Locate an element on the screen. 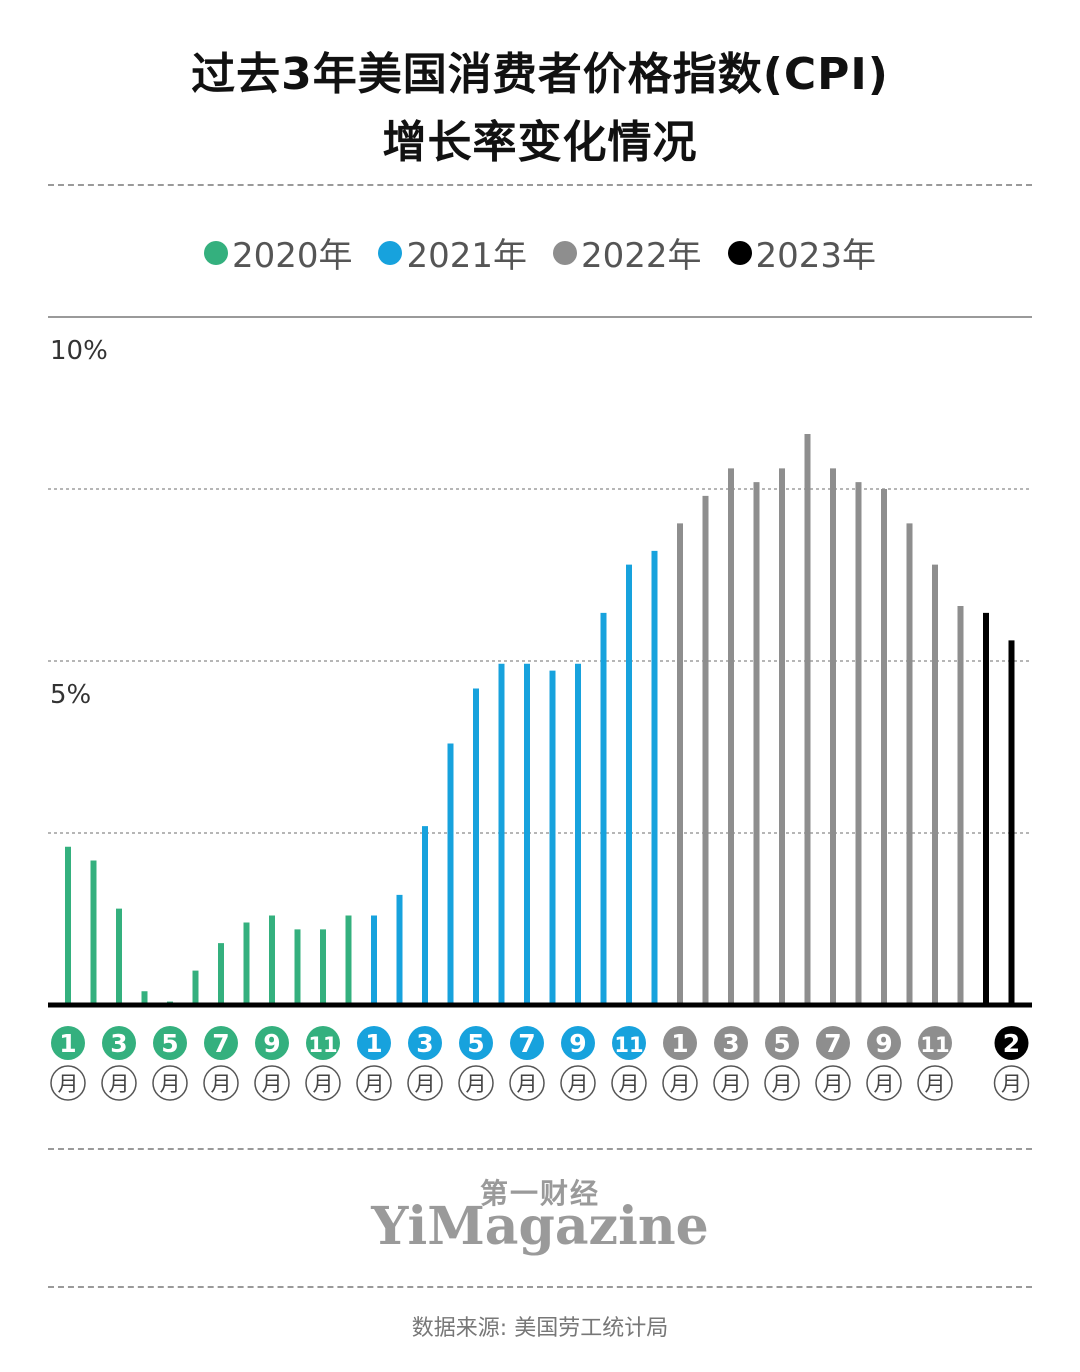 The width and height of the screenshot is (1080, 1372). legend-label-2021: 2021年 is located at coordinates (466, 256).